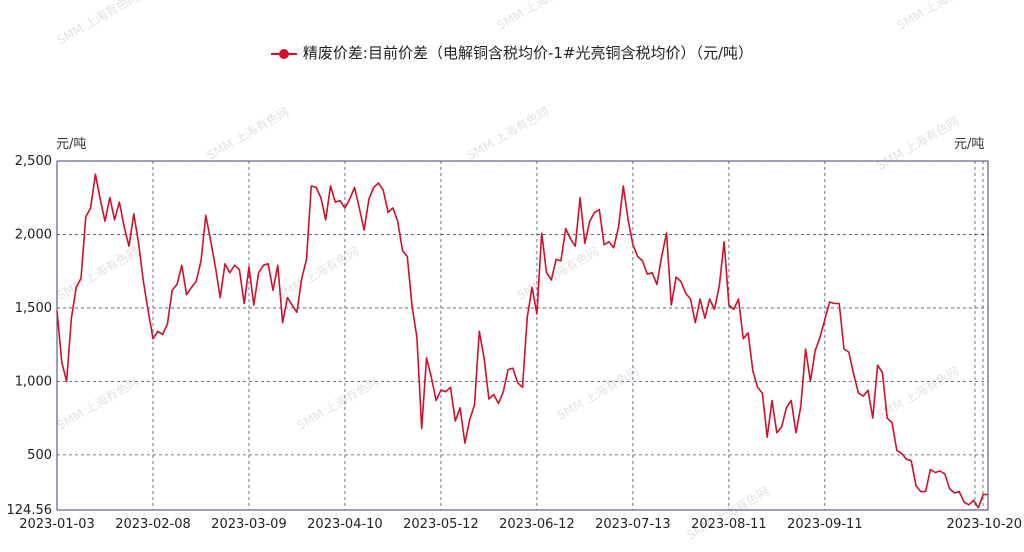 This screenshot has width=1024, height=552. I want to click on x-tick-label: 2023-06-12, so click(537, 524).